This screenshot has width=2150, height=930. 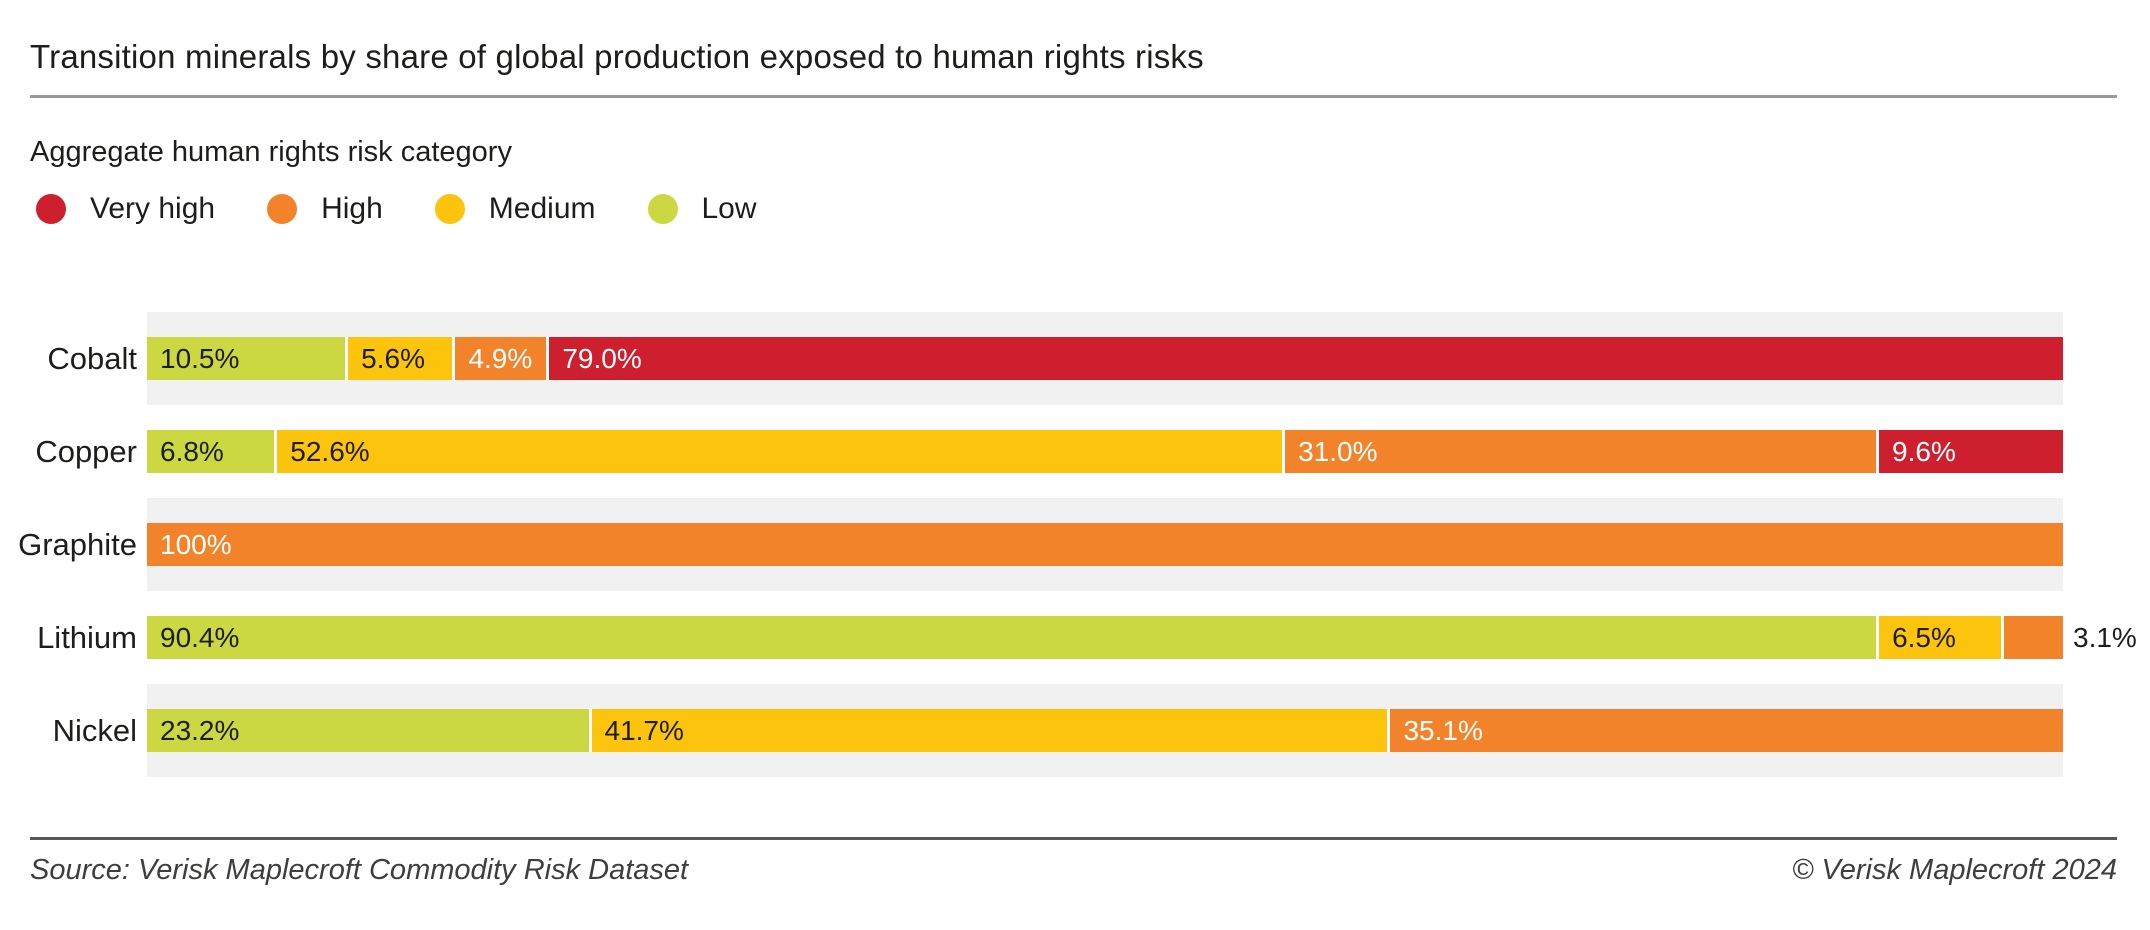 What do you see at coordinates (644, 730) in the screenshot?
I see `segment-value-label: 41.7%` at bounding box center [644, 730].